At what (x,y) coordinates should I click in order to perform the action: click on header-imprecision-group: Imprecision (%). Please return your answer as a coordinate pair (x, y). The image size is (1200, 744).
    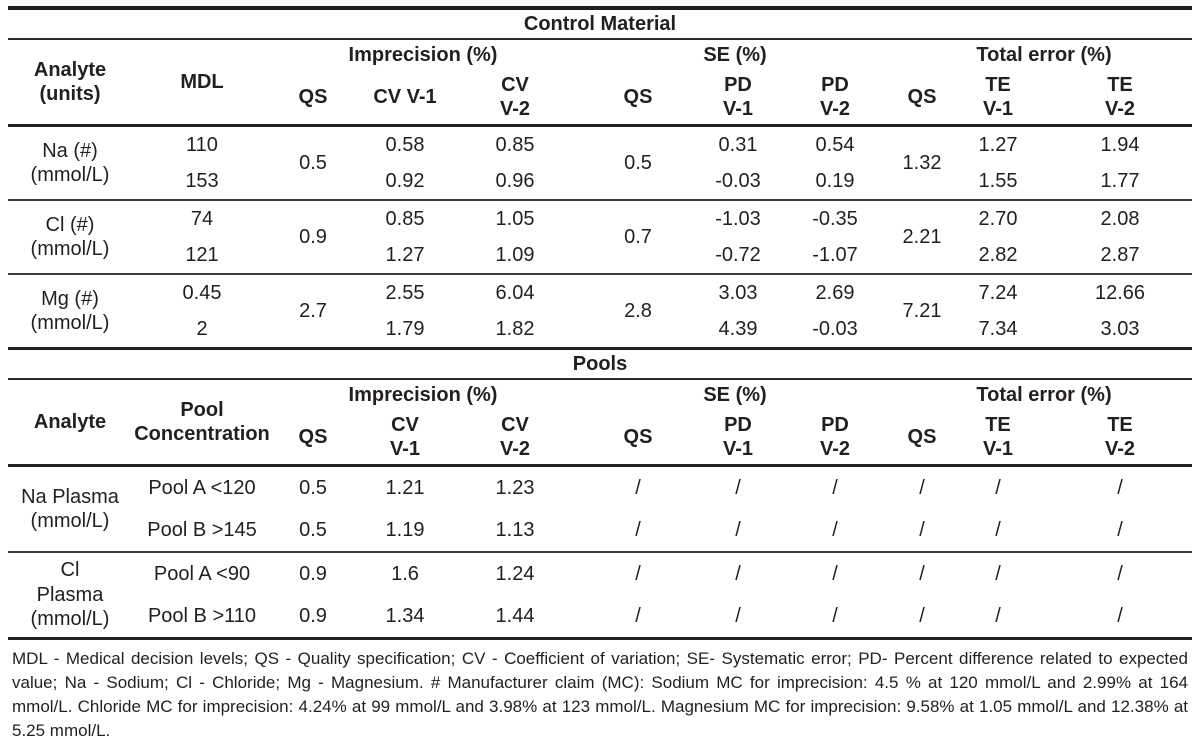
    Looking at the image, I should click on (423, 54).